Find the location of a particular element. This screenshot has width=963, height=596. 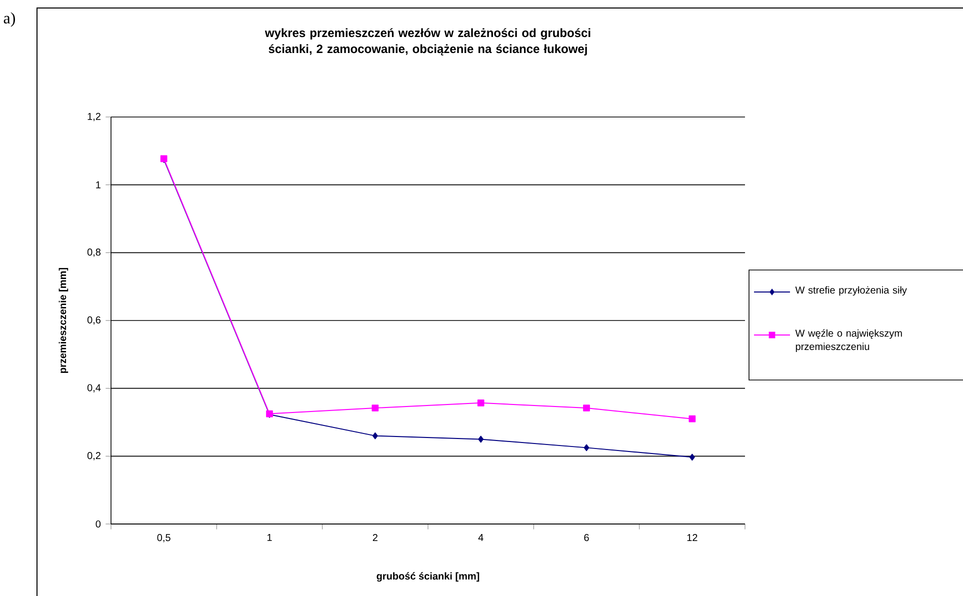

legend-label: W strefie przyłożenia siły is located at coordinates (851, 291).